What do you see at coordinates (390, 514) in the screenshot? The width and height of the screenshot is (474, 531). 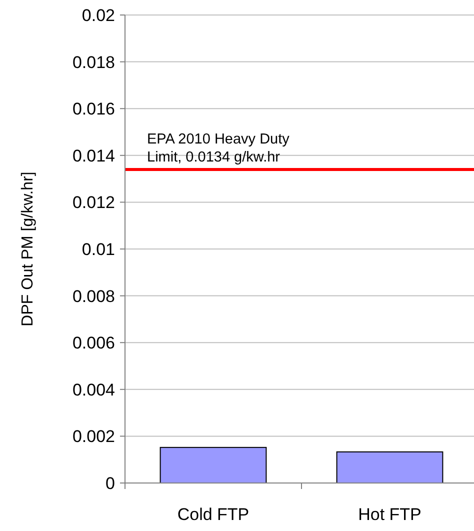 I see `x-tick-label: Hot FTP` at bounding box center [390, 514].